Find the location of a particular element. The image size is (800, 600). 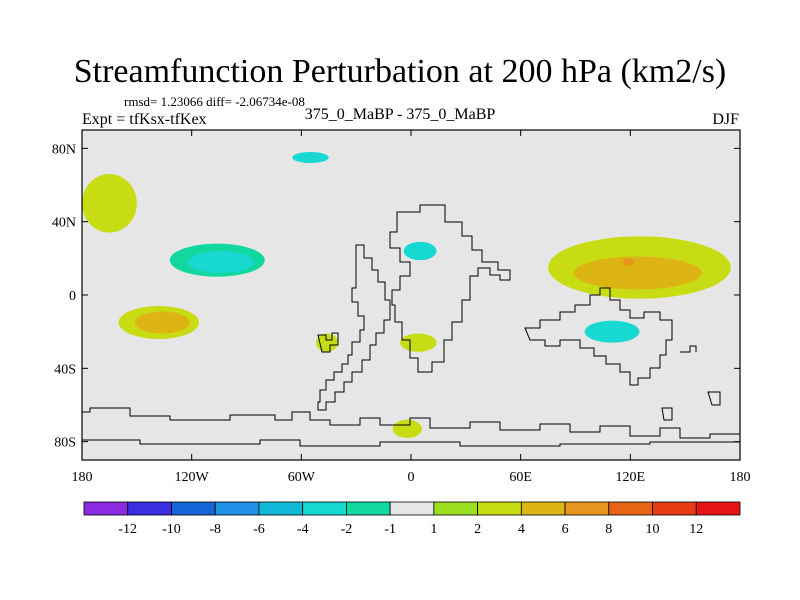

region-north-atlantic-core is located at coordinates (310, 157).